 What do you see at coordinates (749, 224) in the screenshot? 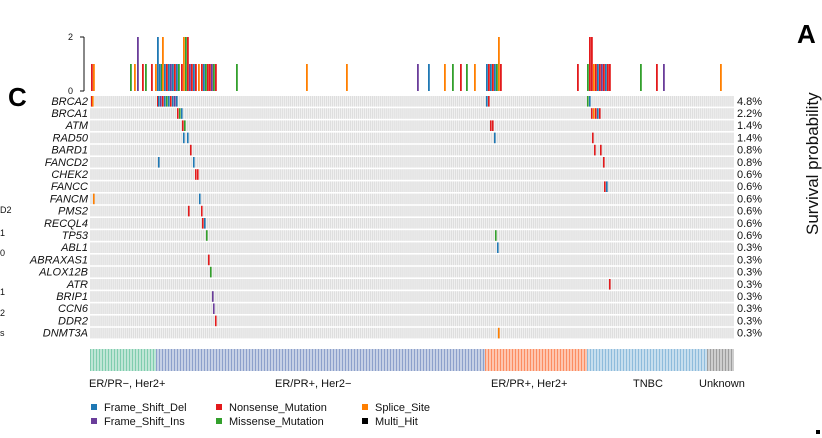
I see `gene-percent: 0.6%` at bounding box center [749, 224].